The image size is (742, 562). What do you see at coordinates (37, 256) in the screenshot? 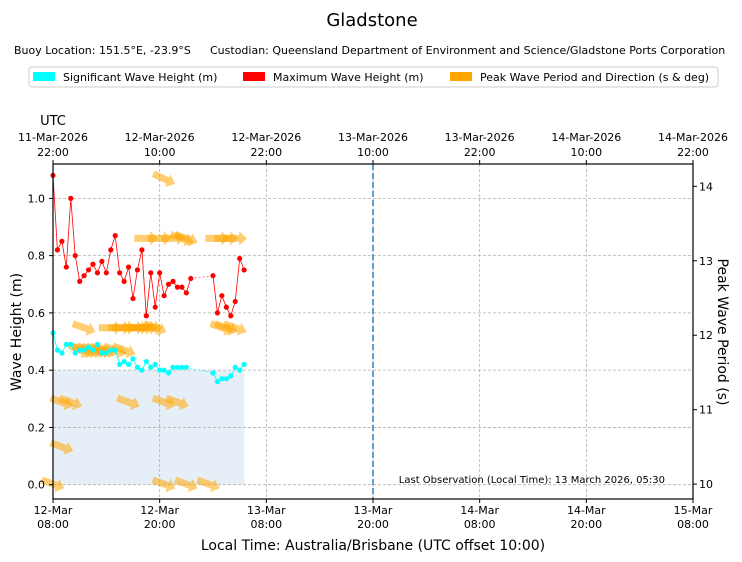
I see `y-tick-label: 0.8` at bounding box center [37, 256].